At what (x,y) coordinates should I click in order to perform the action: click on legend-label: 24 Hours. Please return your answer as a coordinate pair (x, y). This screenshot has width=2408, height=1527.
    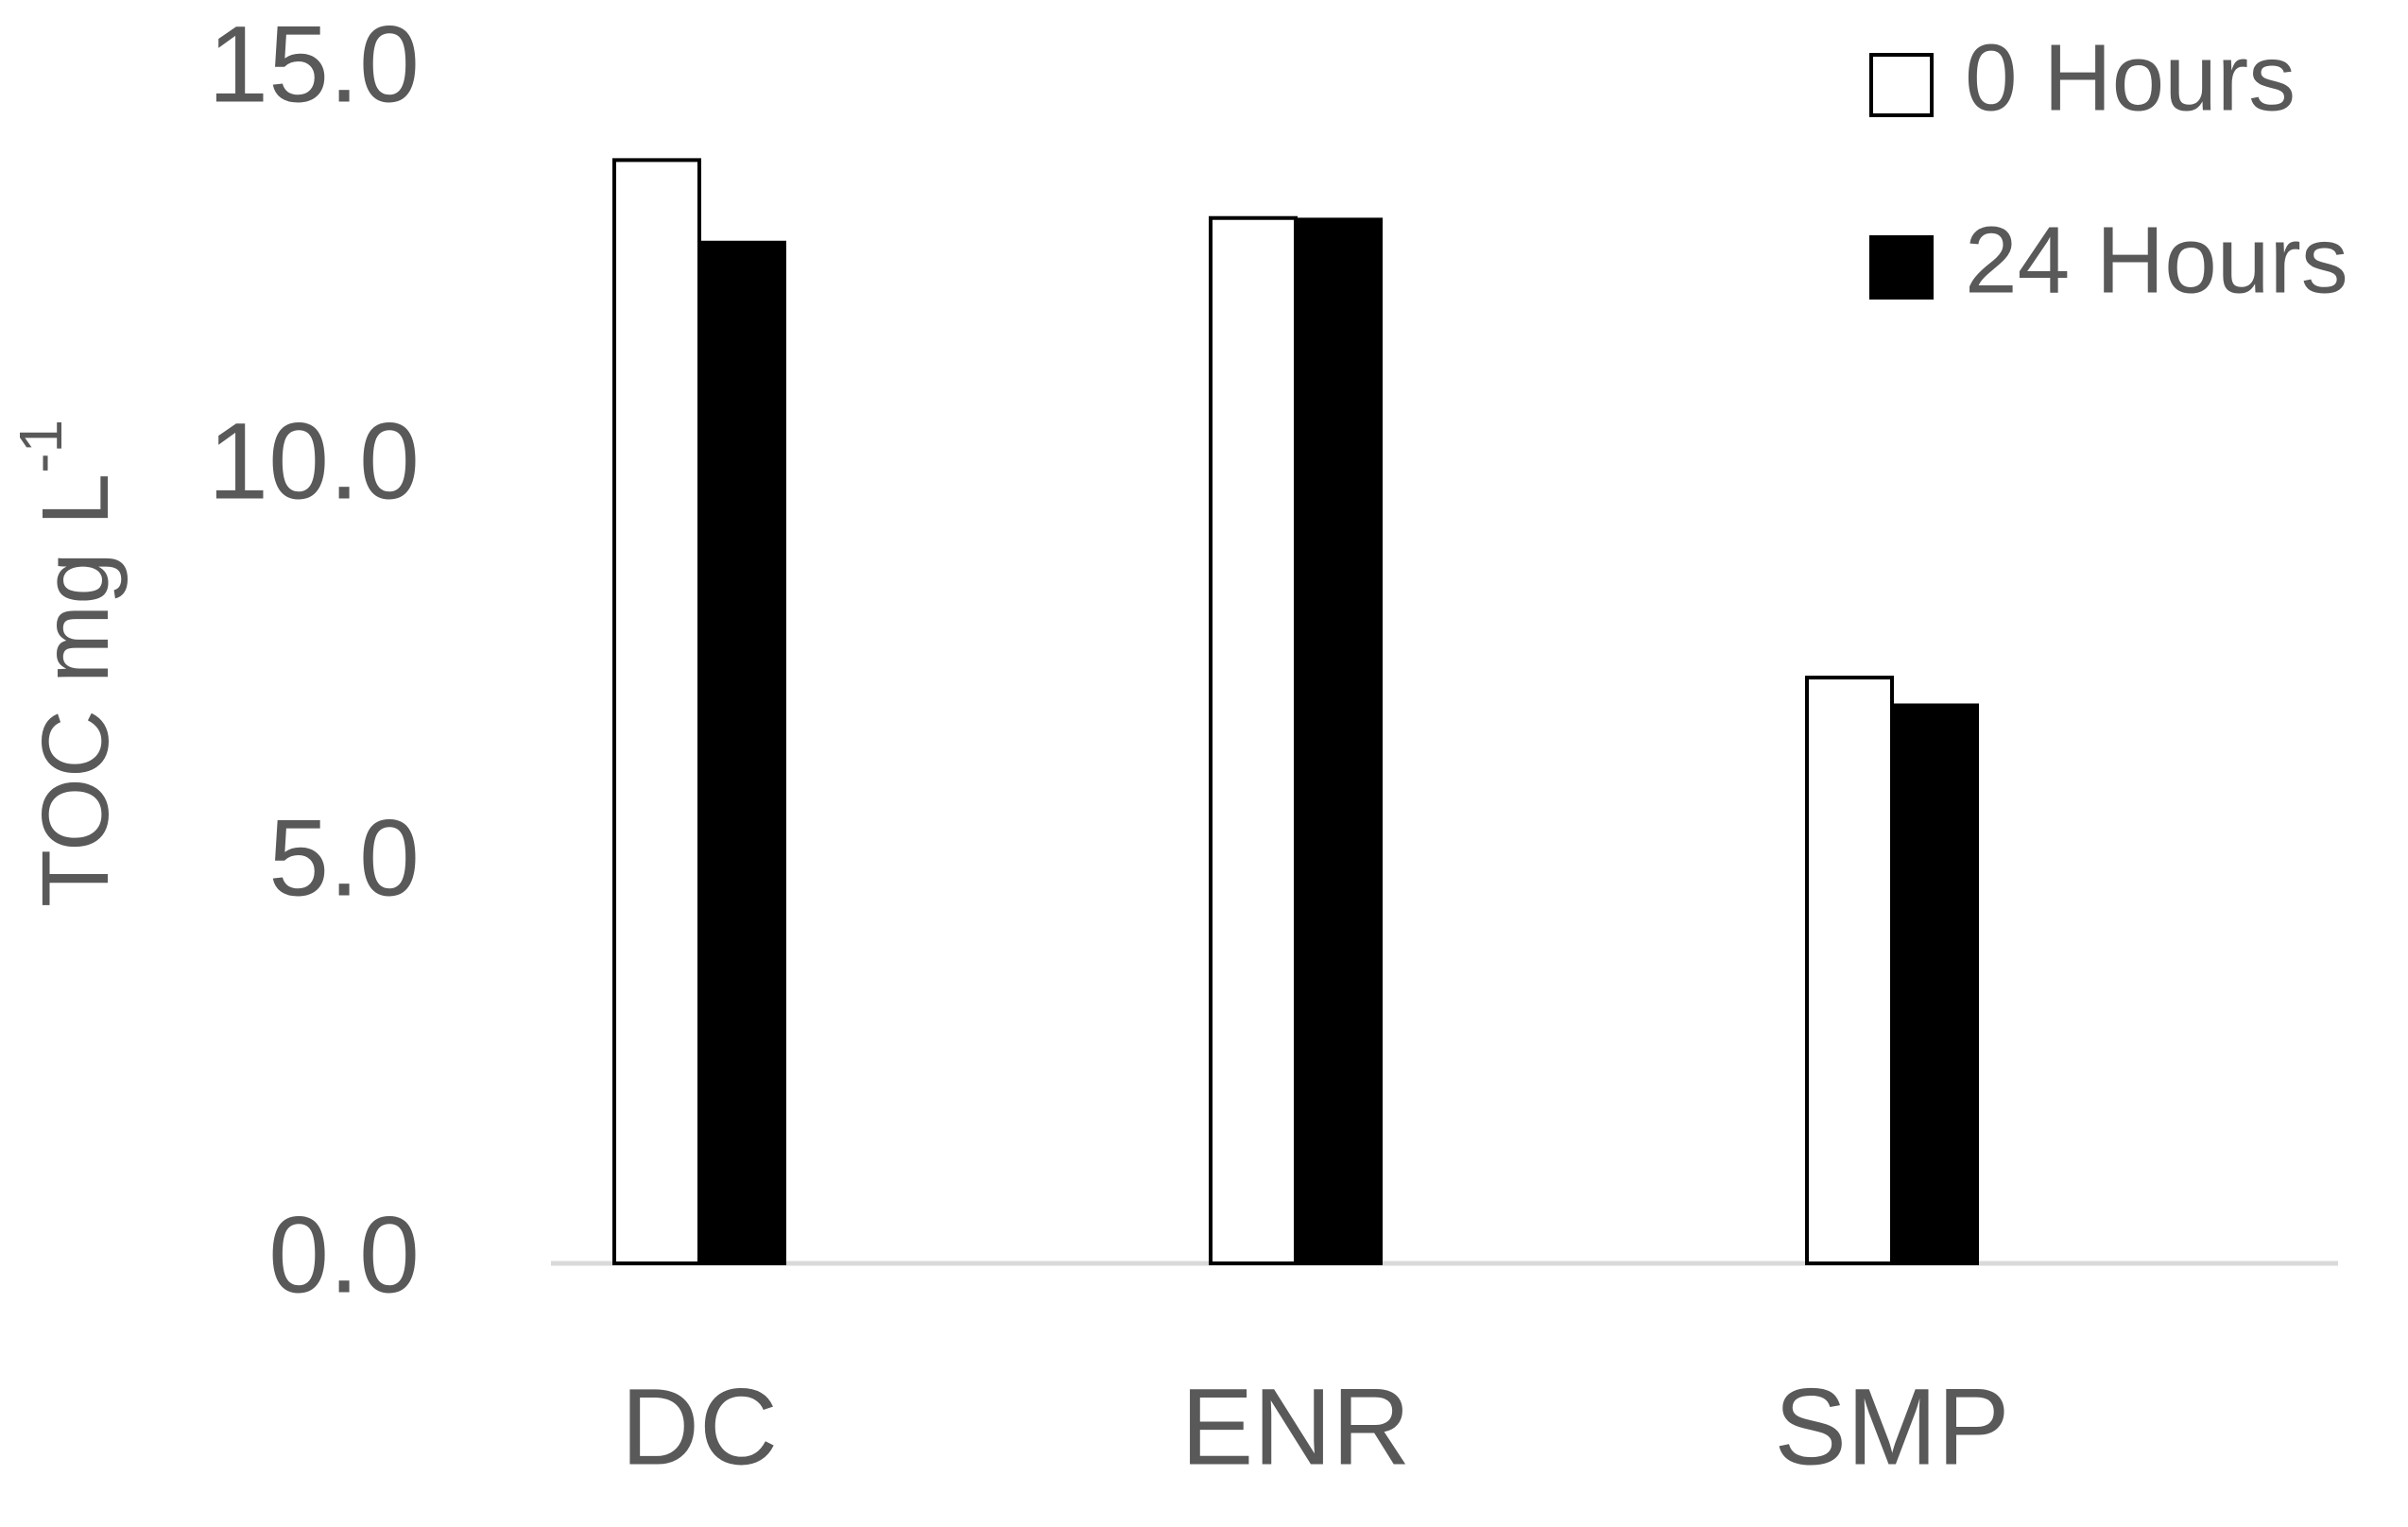
    Looking at the image, I should click on (2156, 260).